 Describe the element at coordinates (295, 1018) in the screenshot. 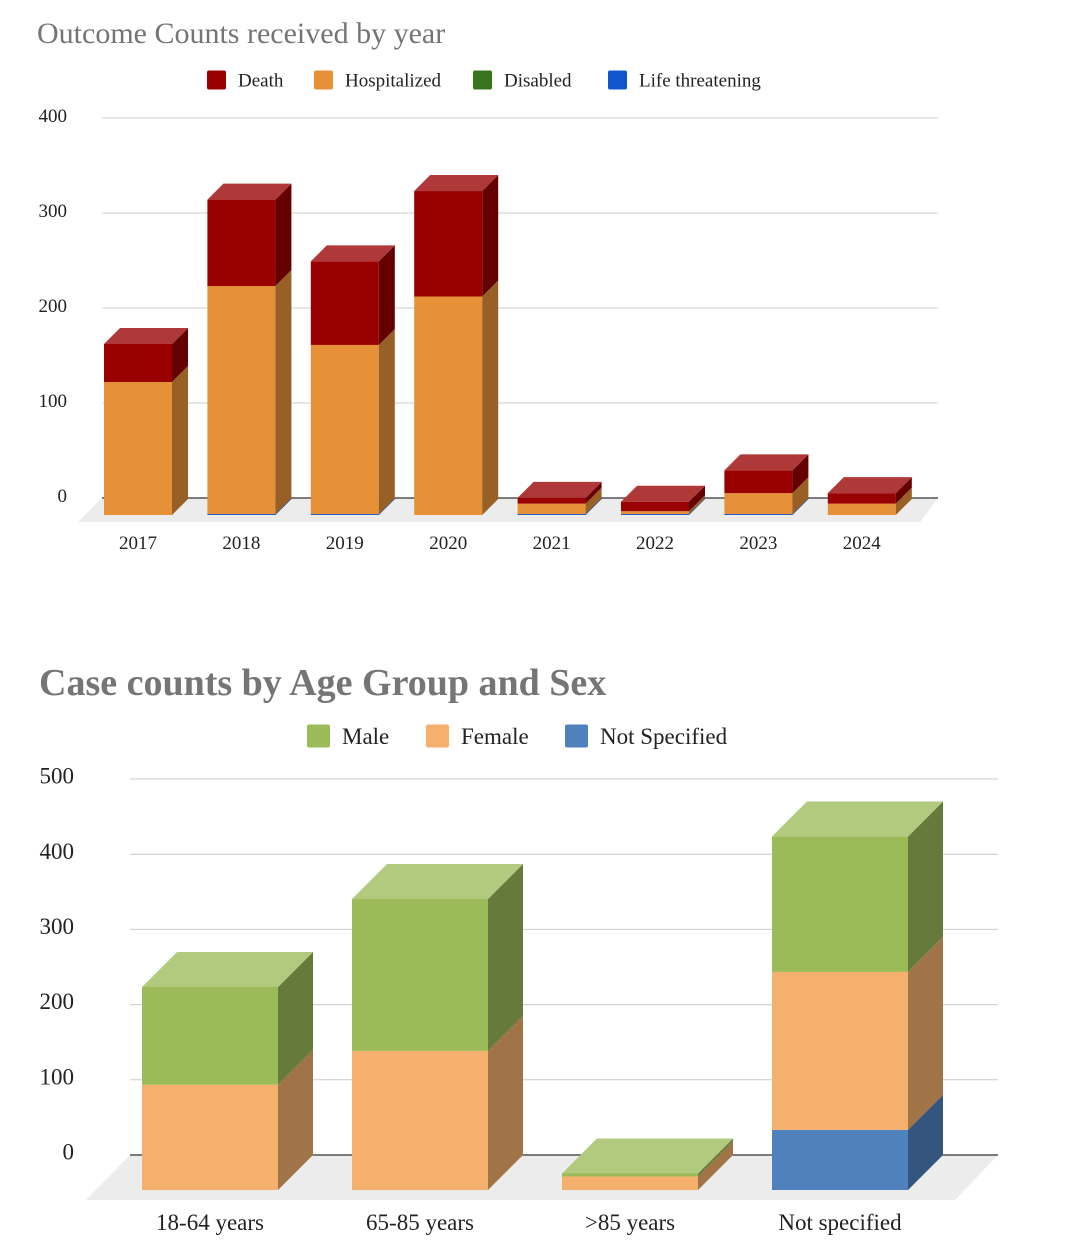

I see `bar-18-64-years-male-side` at that location.